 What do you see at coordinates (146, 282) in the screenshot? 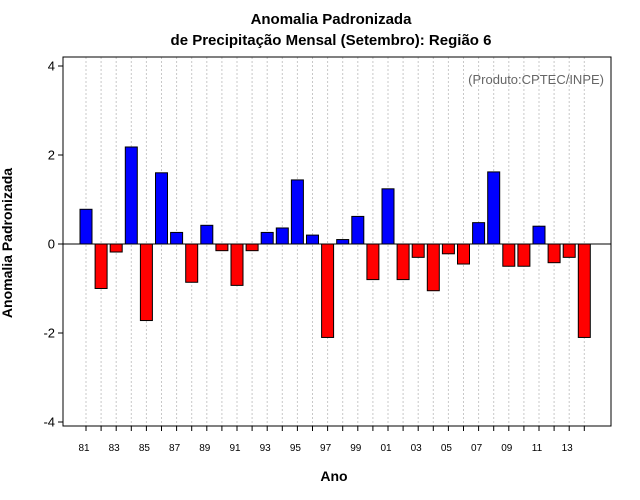
I see `bar-1985` at bounding box center [146, 282].